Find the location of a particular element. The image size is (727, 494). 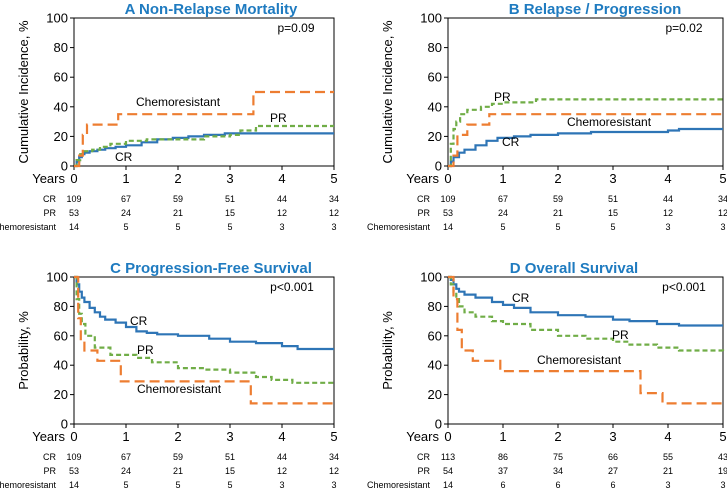

y-tick-label: 60 is located at coordinates (435, 335).